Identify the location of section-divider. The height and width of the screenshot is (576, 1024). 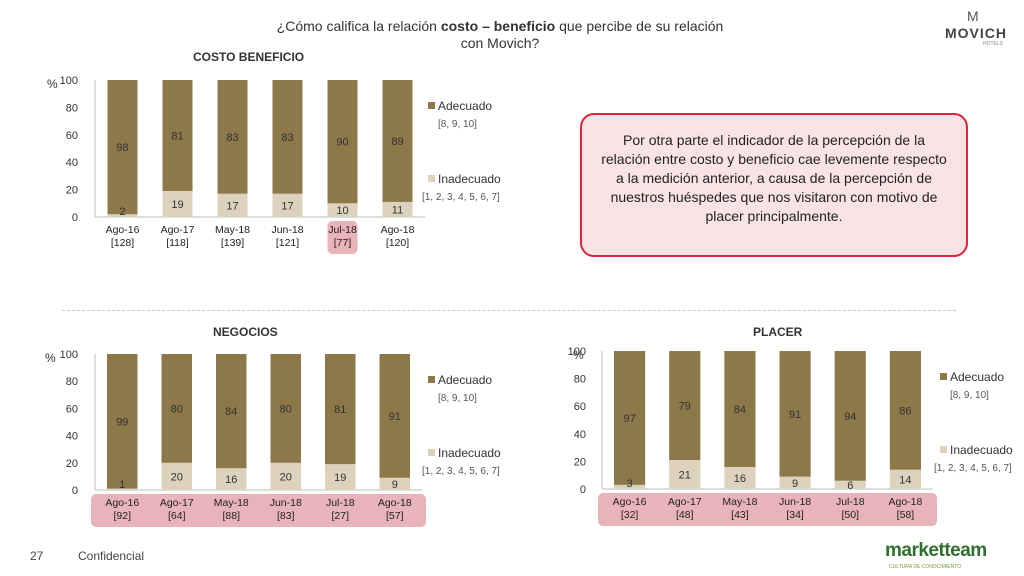
(509, 310).